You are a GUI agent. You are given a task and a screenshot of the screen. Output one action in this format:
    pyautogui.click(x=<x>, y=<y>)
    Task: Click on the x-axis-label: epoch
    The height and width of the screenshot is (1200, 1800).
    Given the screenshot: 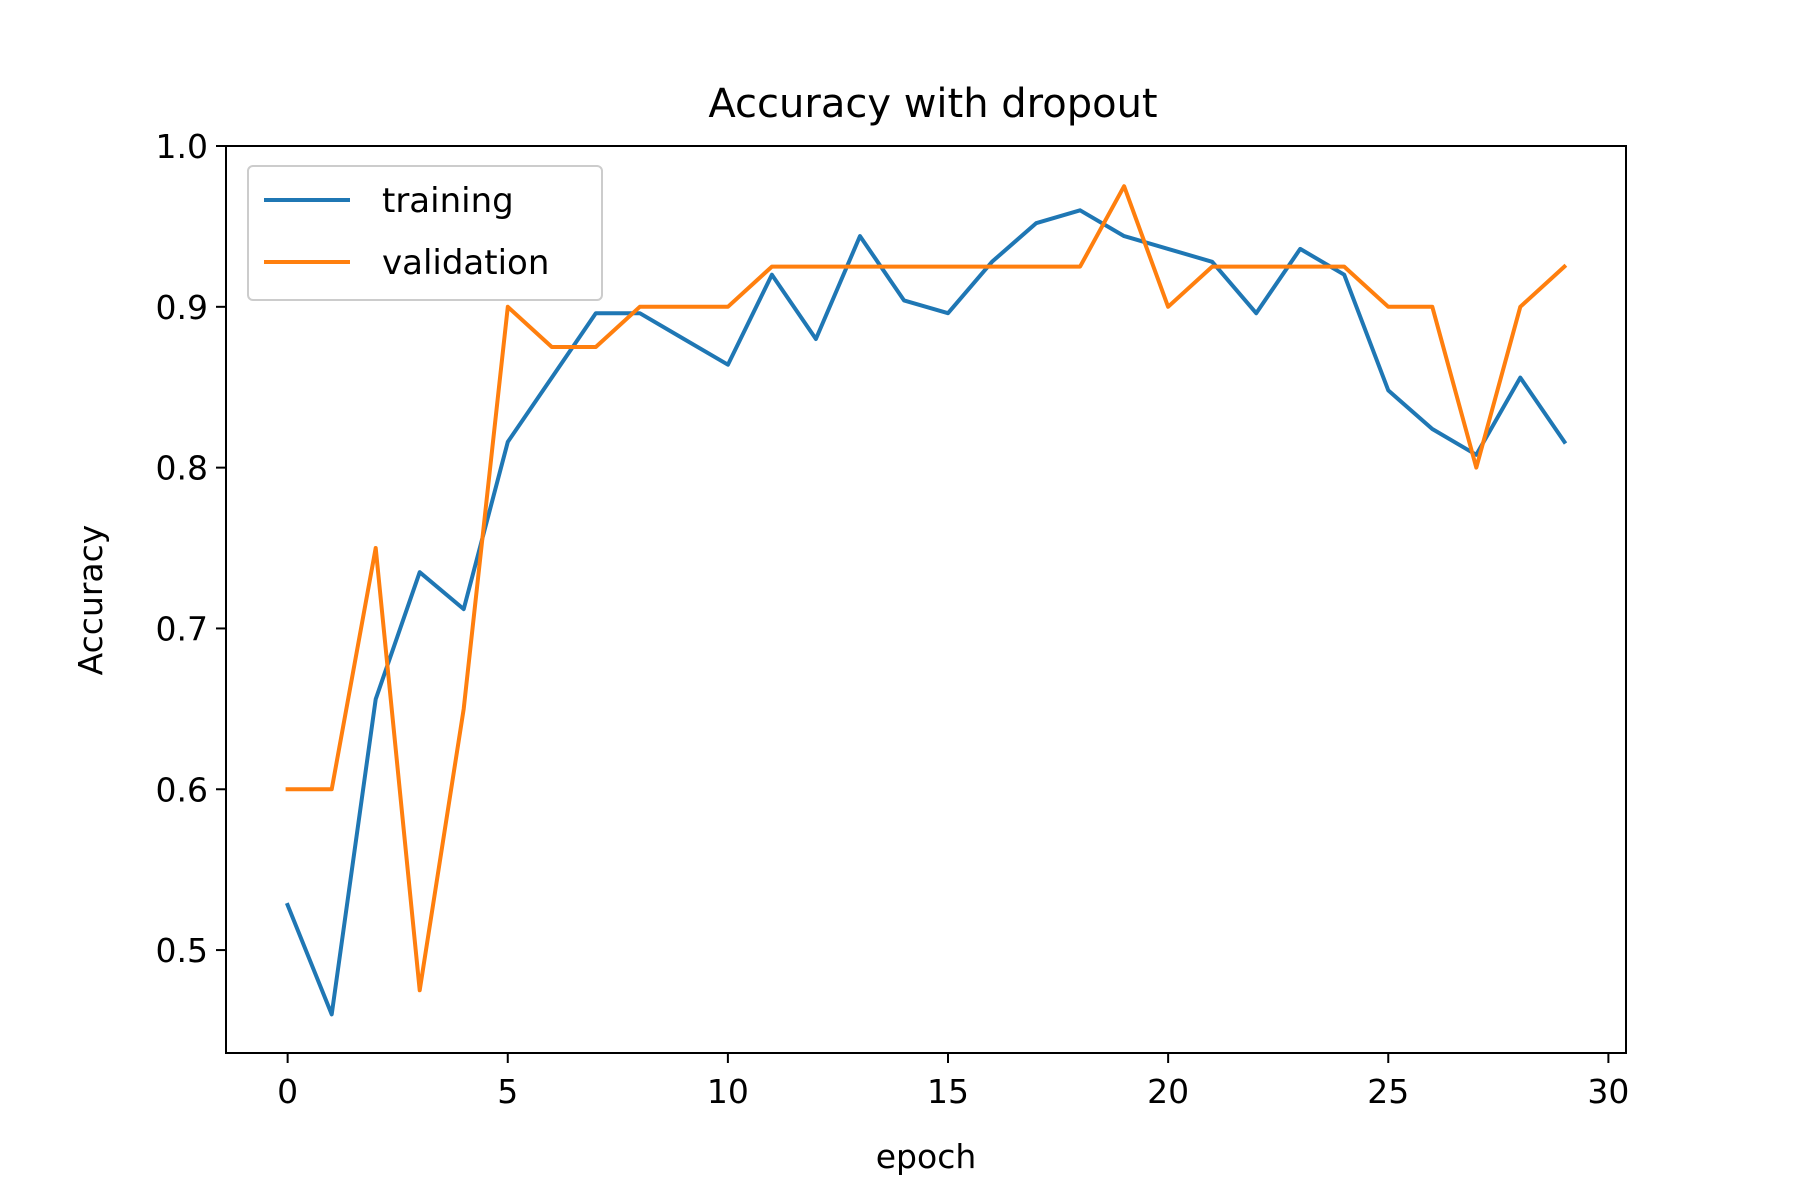 What is the action you would take?
    pyautogui.click(x=926, y=1156)
    